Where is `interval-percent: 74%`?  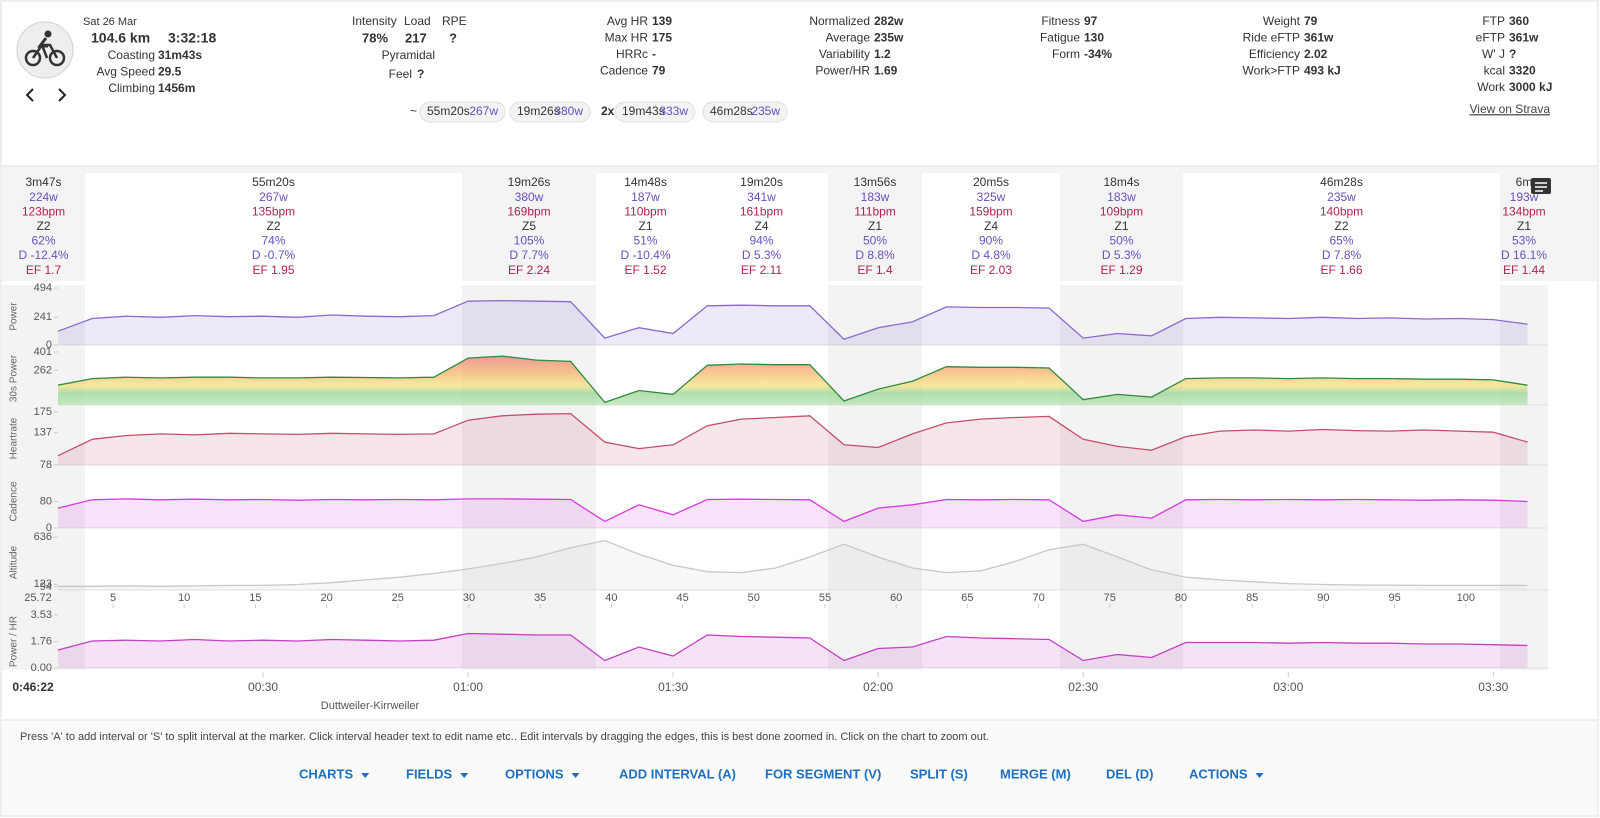 interval-percent: 74% is located at coordinates (273, 241).